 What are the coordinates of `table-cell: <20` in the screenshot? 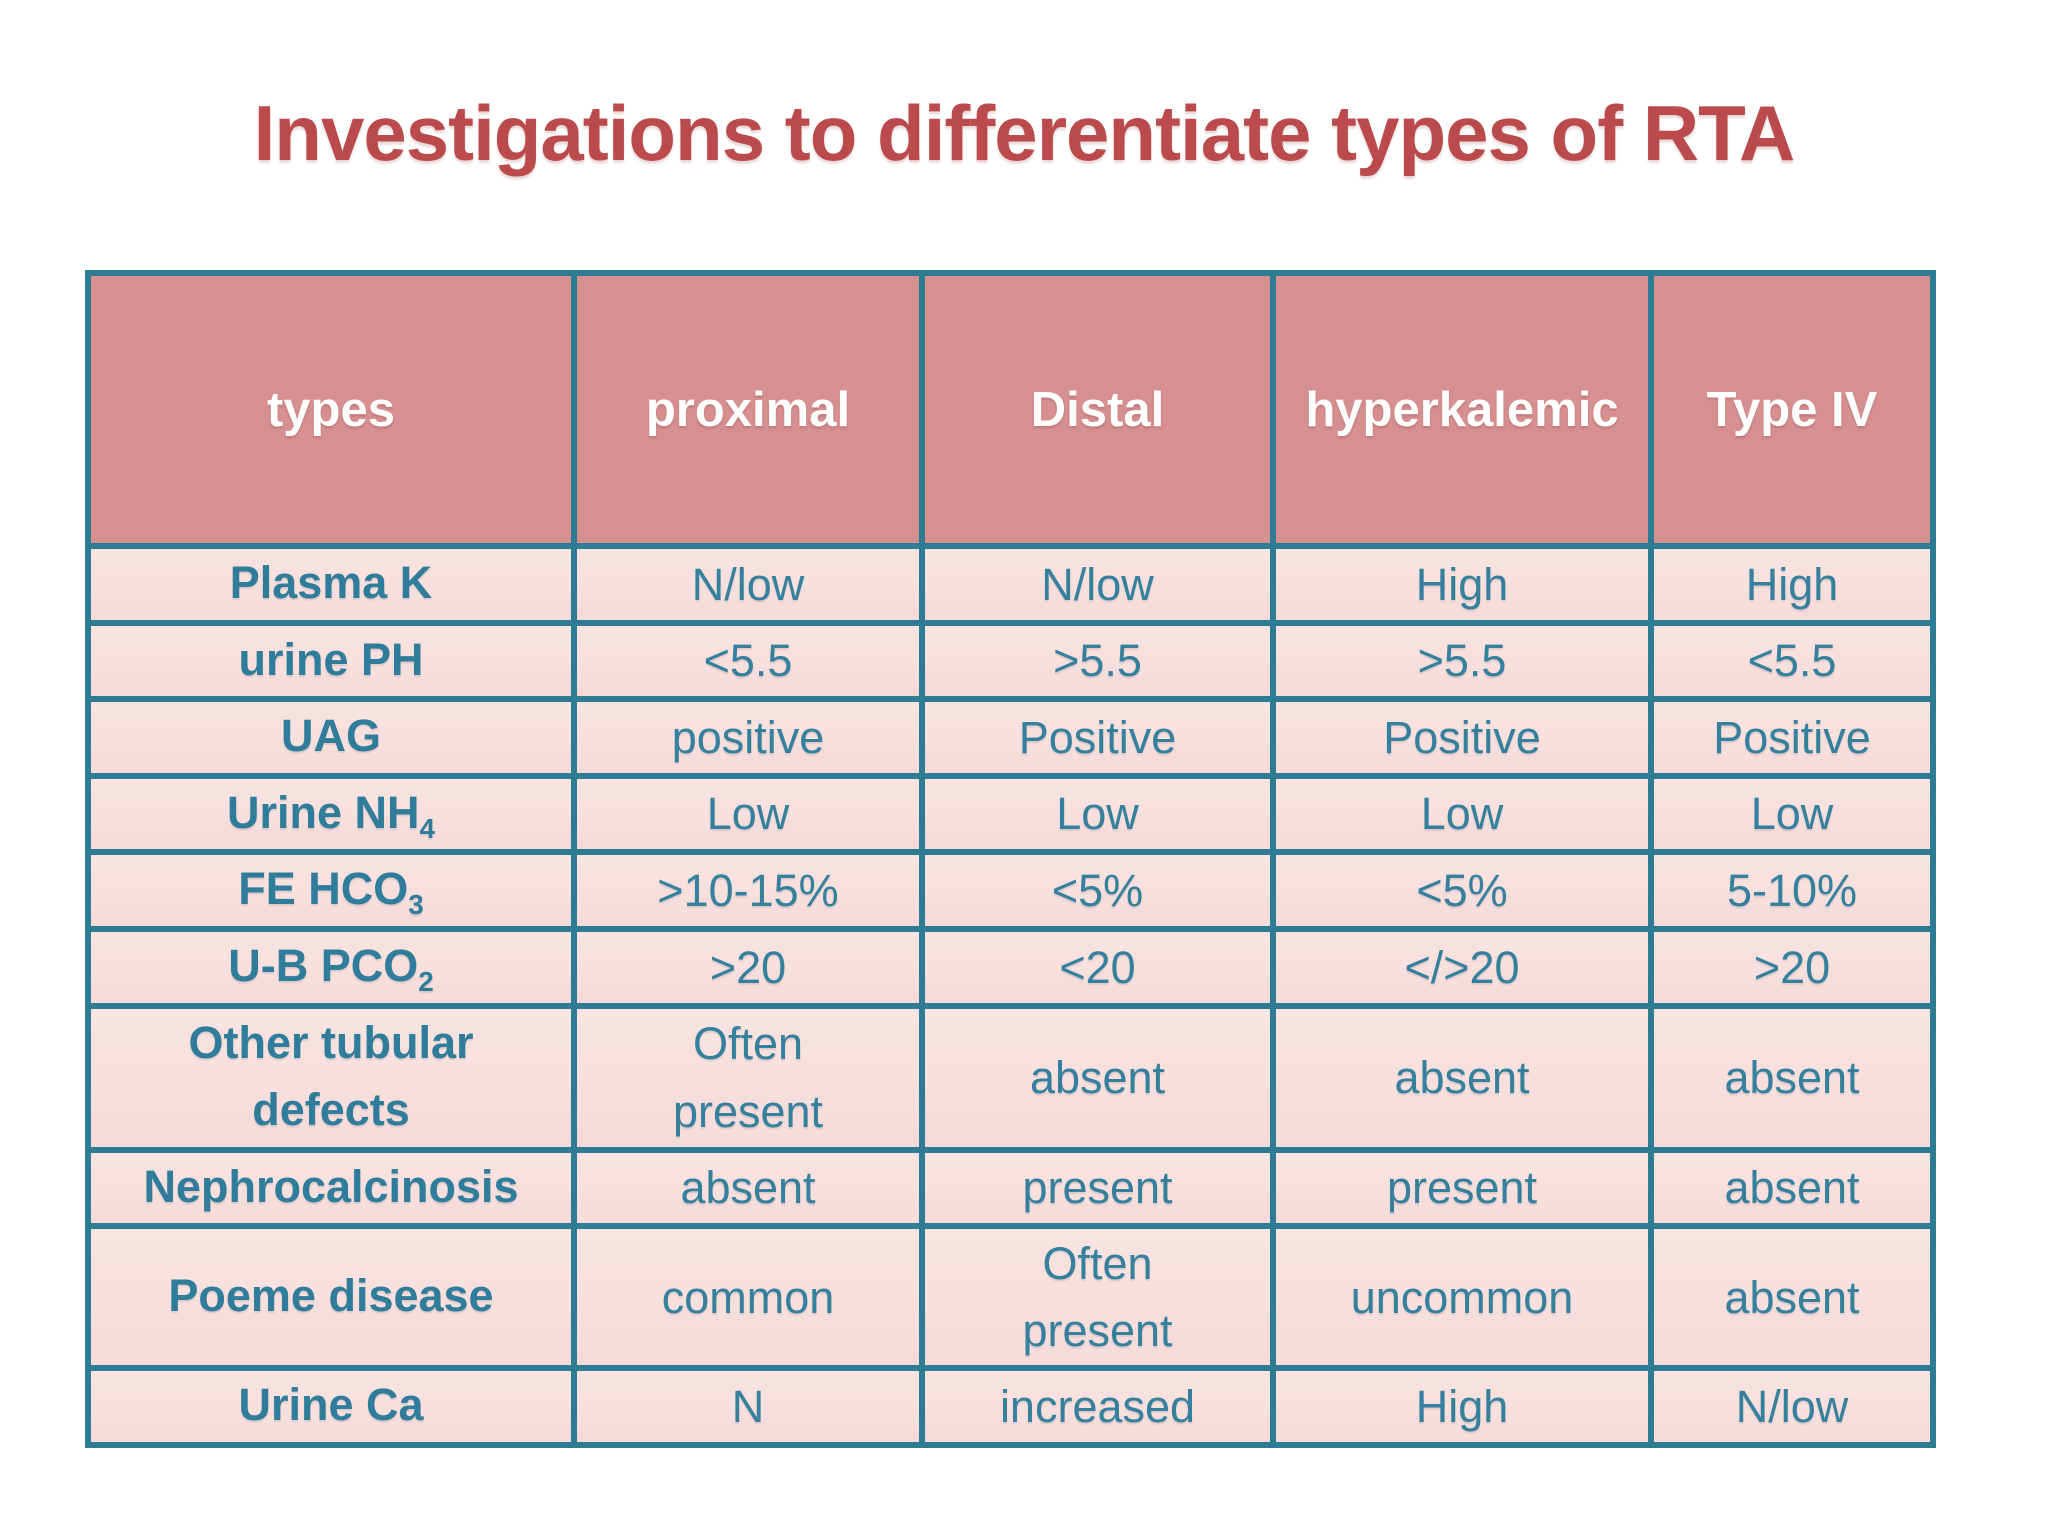 It's located at (1097, 967).